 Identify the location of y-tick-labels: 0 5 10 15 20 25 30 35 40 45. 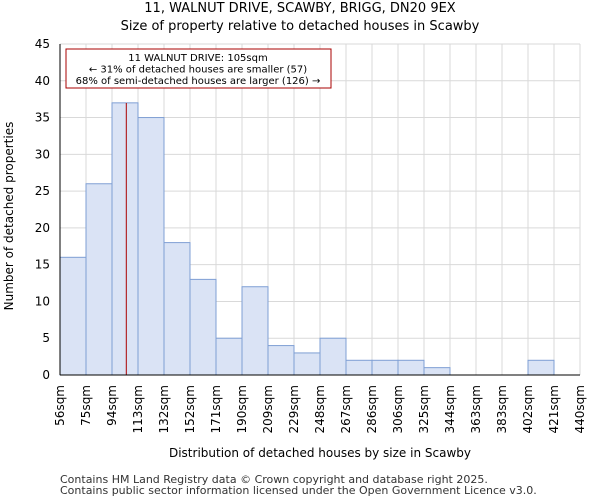
(42, 209).